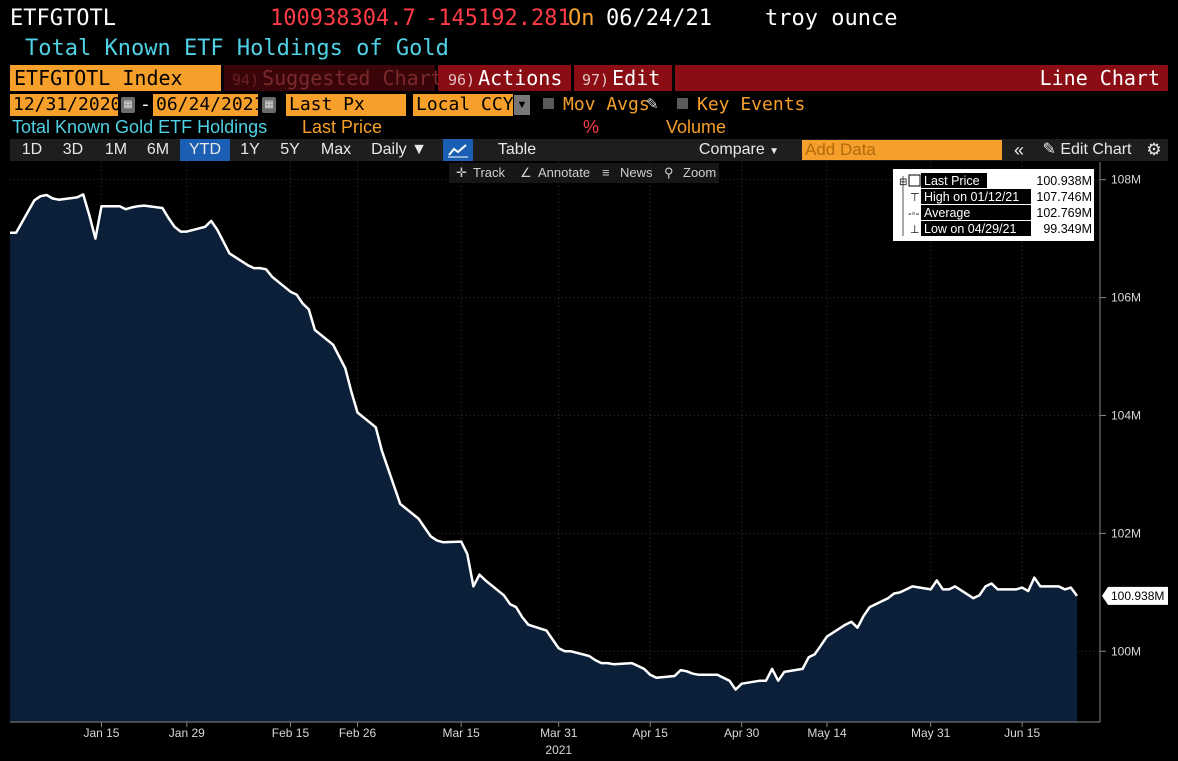 The height and width of the screenshot is (761, 1178). I want to click on actions-label: Actions, so click(520, 78).